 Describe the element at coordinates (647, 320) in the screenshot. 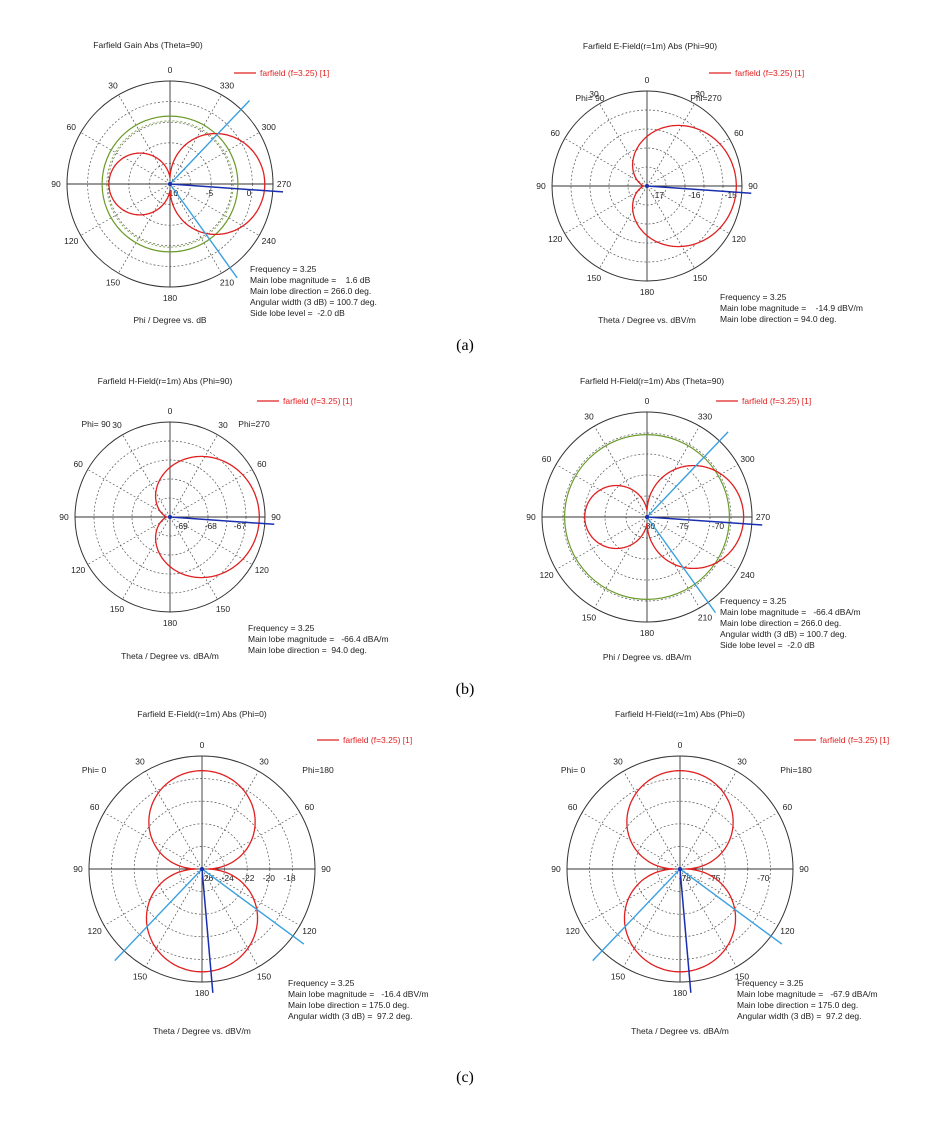

I see `axis-label: Theta / Degree vs. dBV/m` at that location.